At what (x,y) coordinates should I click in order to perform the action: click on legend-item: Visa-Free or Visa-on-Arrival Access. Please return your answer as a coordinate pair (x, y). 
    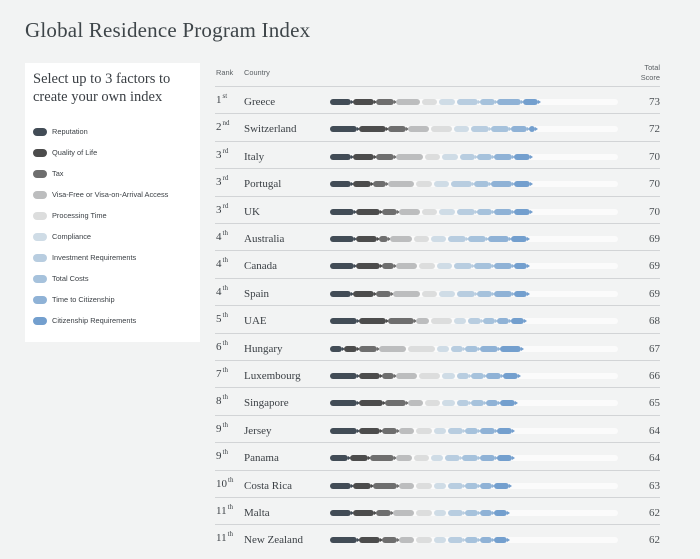
    Looking at the image, I should click on (100, 194).